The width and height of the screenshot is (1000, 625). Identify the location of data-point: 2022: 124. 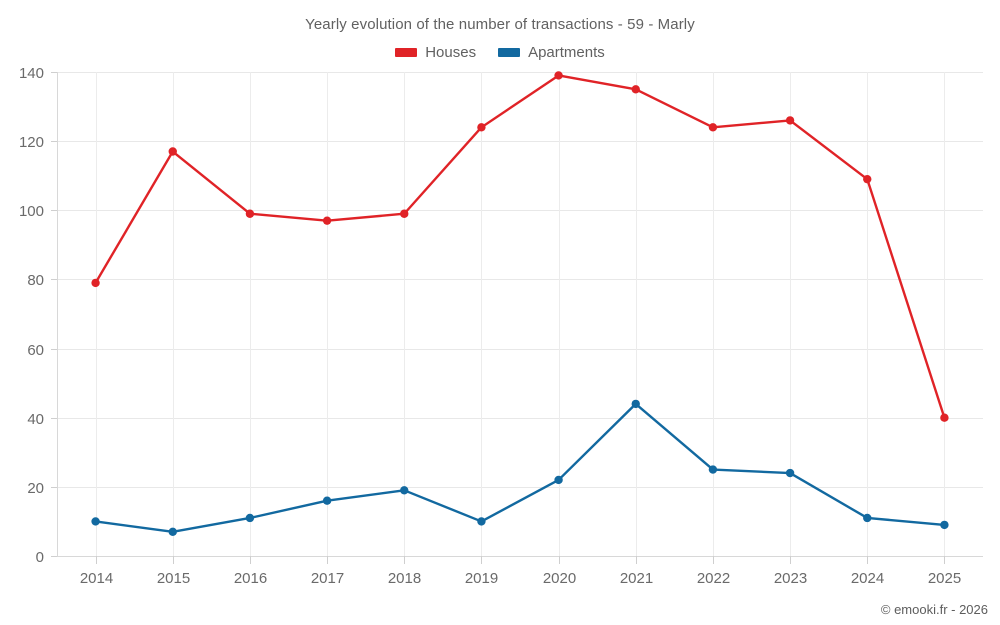
(713, 127).